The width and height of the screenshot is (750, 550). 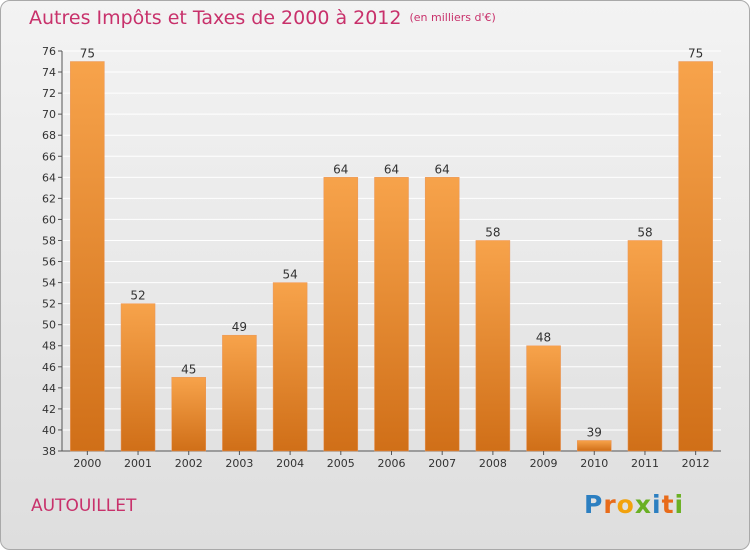 What do you see at coordinates (341, 463) in the screenshot?
I see `x-tick-label: 2005` at bounding box center [341, 463].